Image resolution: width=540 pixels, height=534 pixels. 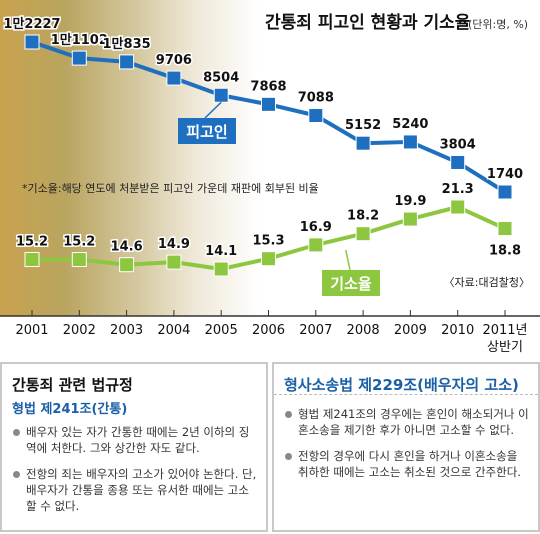 What do you see at coordinates (504, 330) in the screenshot?
I see `x-tick-label: 2011년` at bounding box center [504, 330].